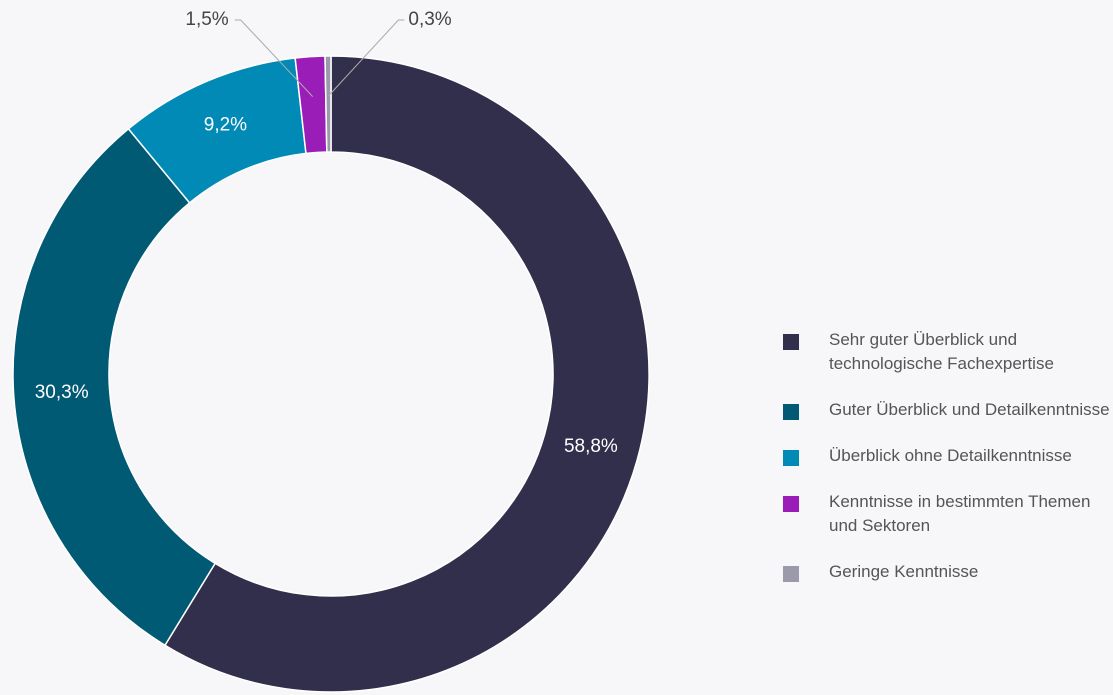 Image resolution: width=1113 pixels, height=695 pixels. Describe the element at coordinates (225, 125) in the screenshot. I see `data-label: 9,2%` at that location.